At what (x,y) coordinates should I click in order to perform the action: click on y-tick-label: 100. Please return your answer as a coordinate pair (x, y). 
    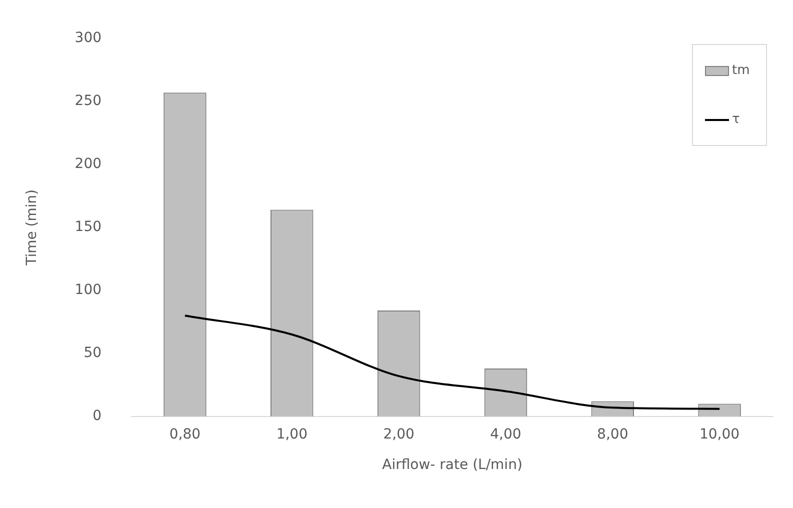
    Looking at the image, I should click on (88, 290).